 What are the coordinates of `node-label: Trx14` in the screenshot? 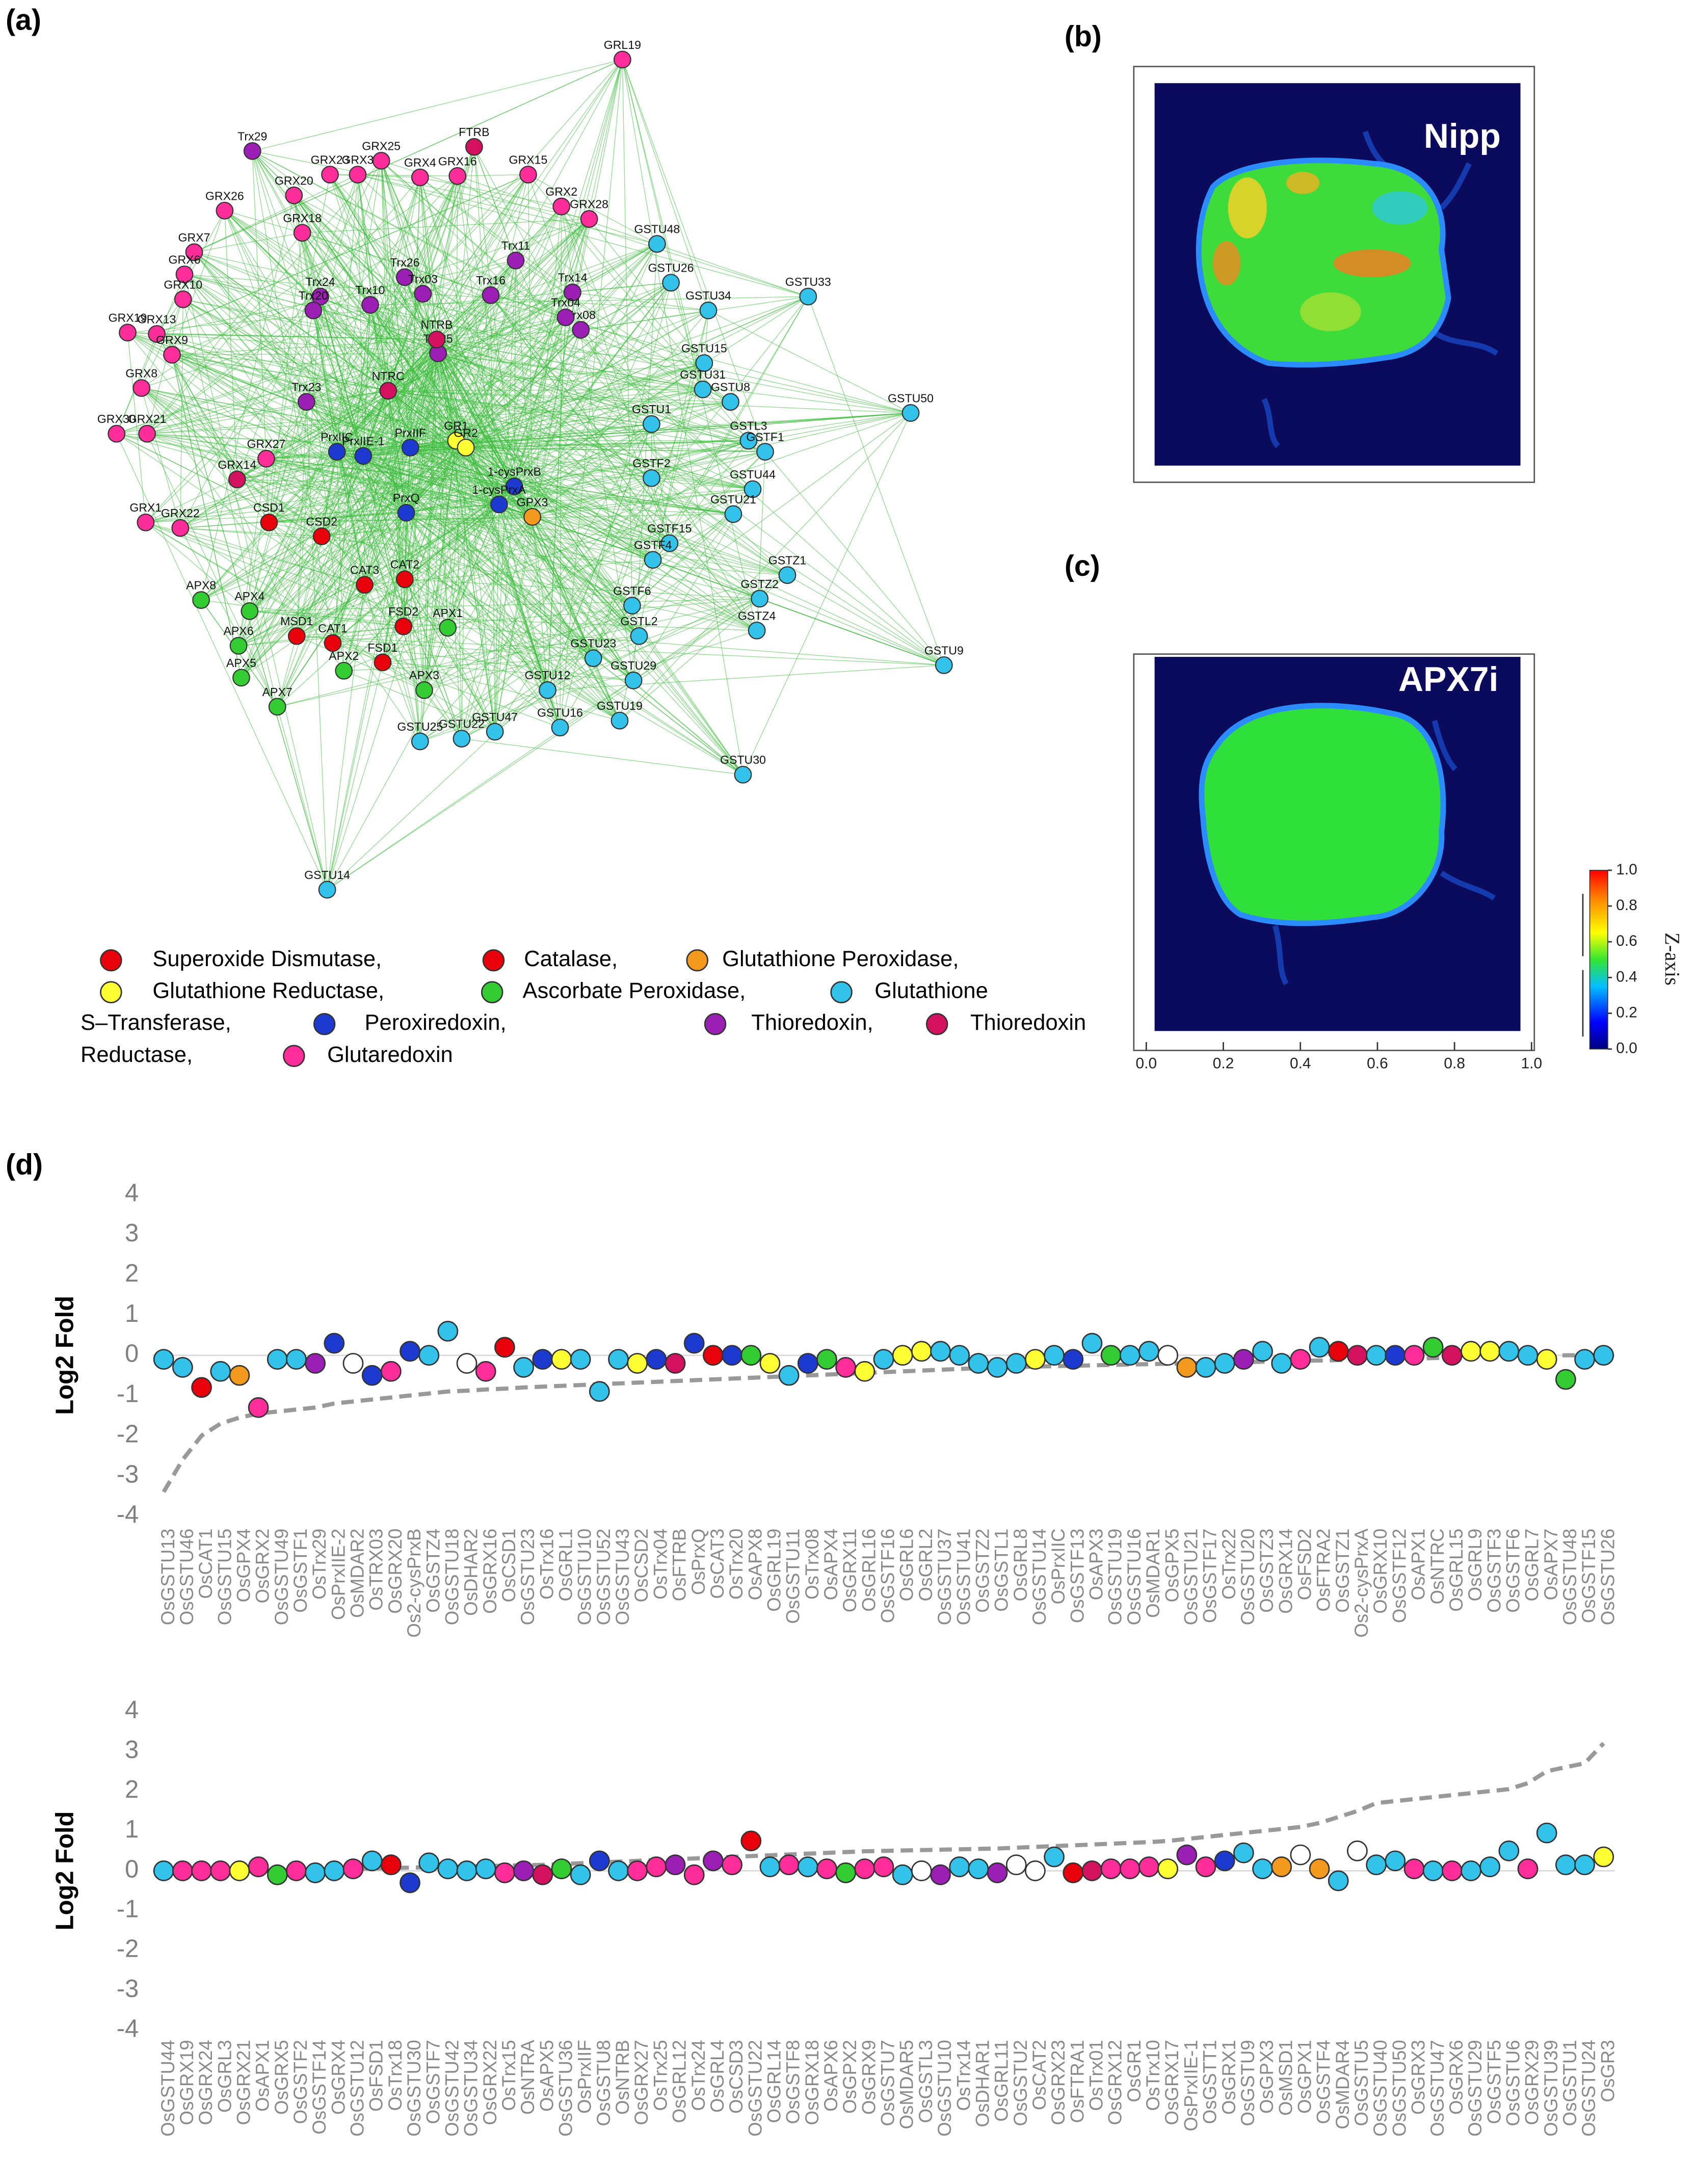 It's located at (572, 277).